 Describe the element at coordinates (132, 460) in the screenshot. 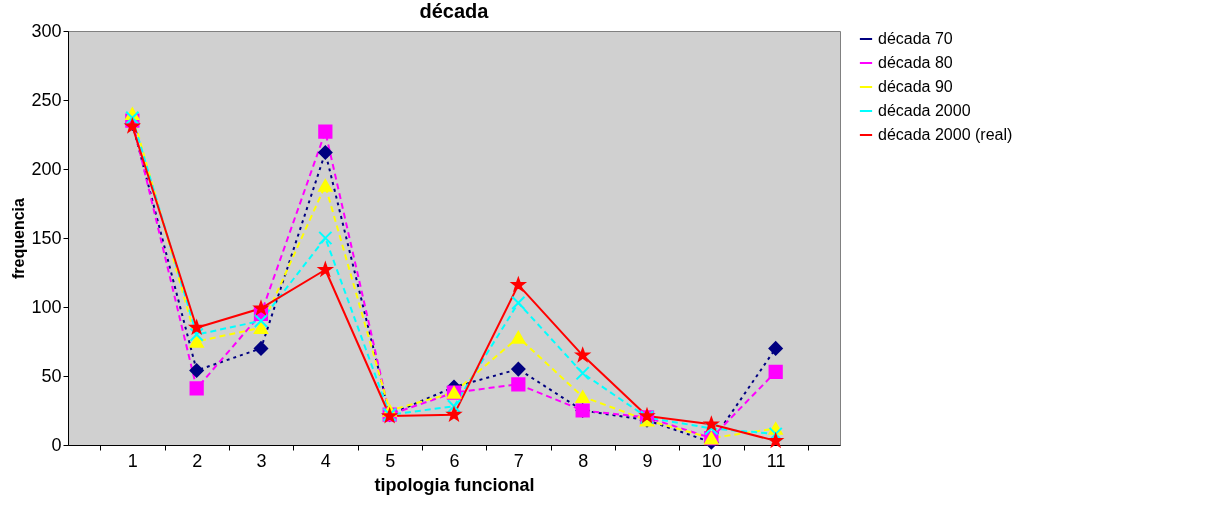

I see `x-tick-label: 1` at that location.